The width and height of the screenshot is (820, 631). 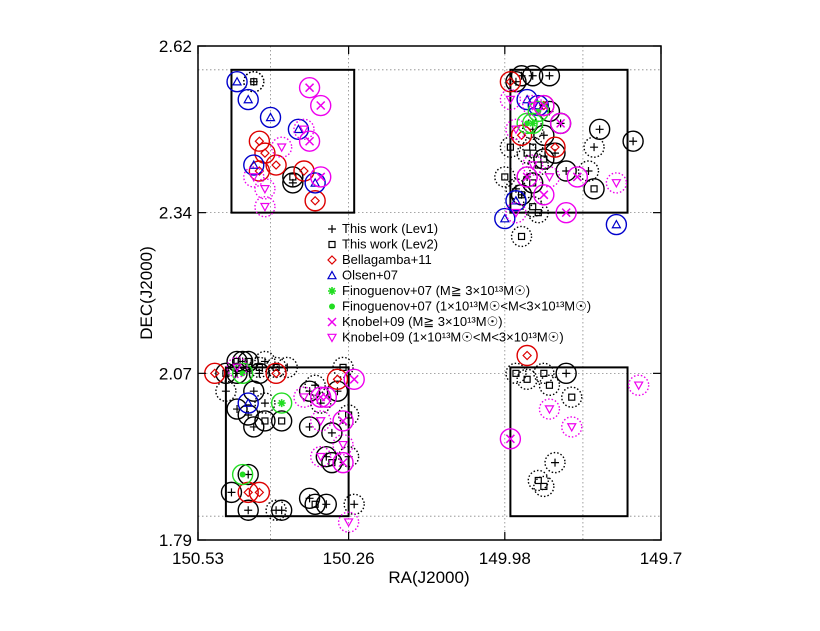 I want to click on y-axis-label: DEC(J2000), so click(x=146, y=293).